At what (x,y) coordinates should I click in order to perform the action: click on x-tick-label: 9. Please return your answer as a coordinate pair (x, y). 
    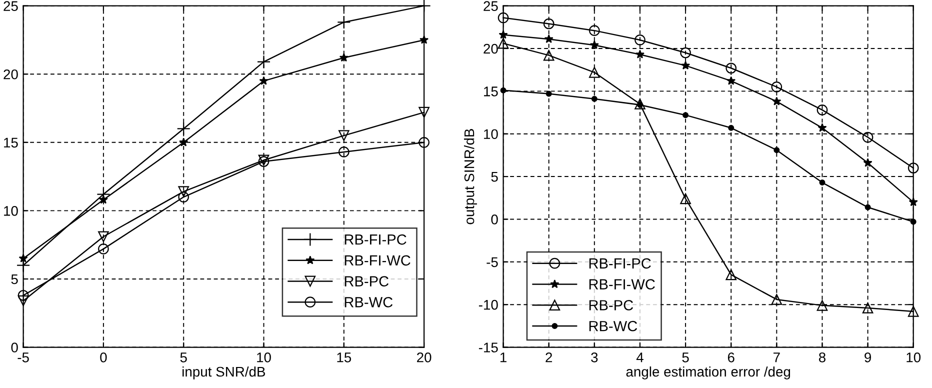
    Looking at the image, I should click on (867, 357).